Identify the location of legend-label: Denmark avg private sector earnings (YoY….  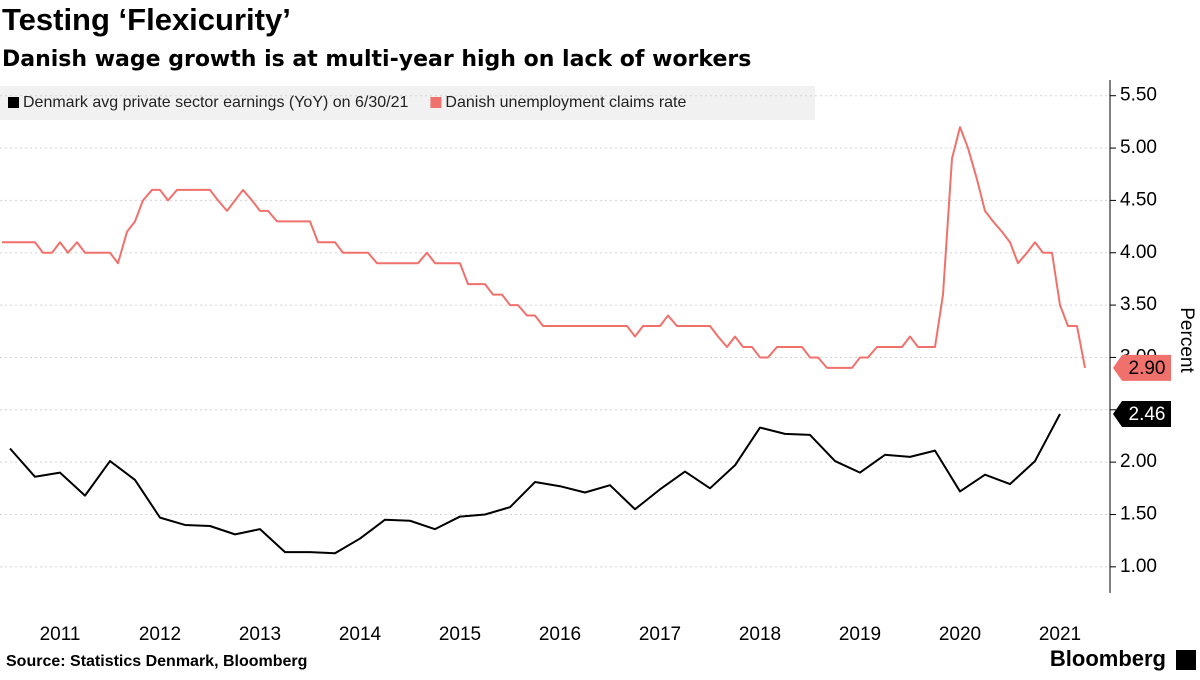
(216, 102).